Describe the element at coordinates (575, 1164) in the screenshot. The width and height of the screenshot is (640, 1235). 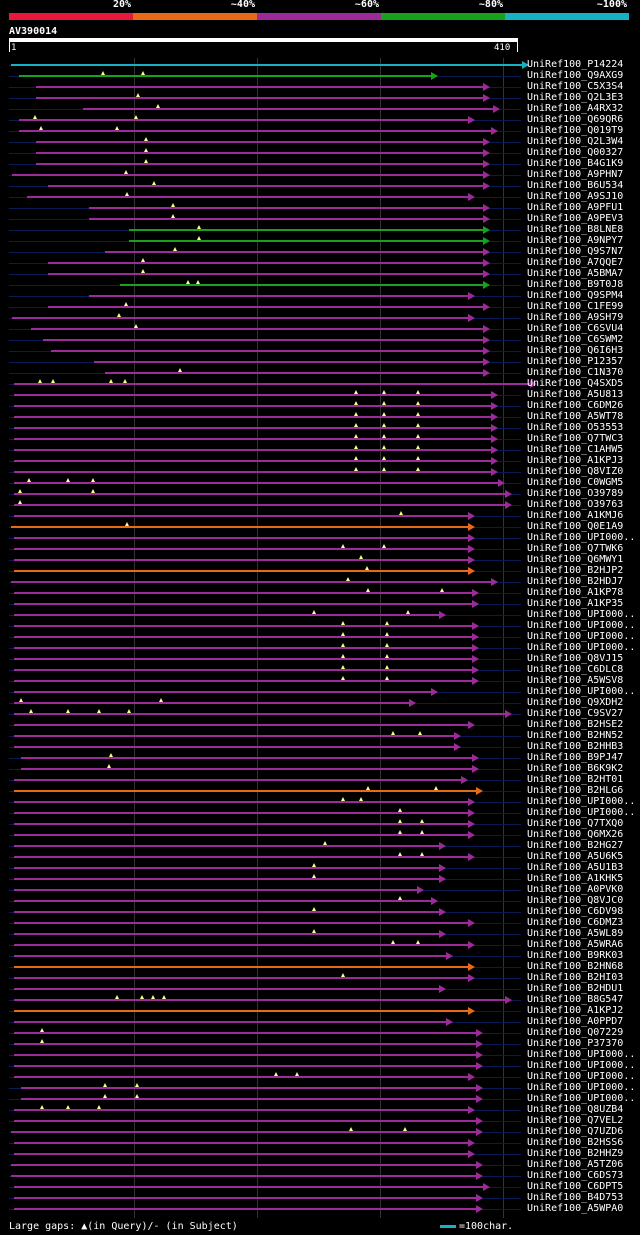
I see `hit-label: UniRef100_A5TZ06` at that location.